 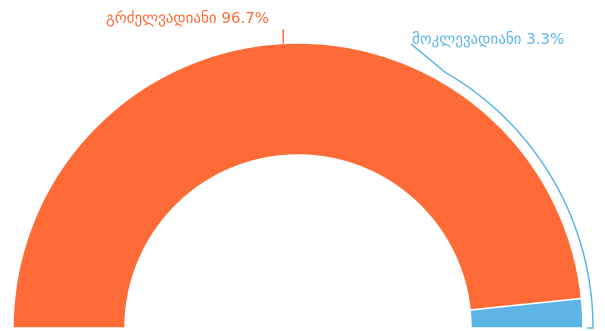 I want to click on slice-label-long-term: გრძელვადიანი 96.7%, so click(x=187, y=18).